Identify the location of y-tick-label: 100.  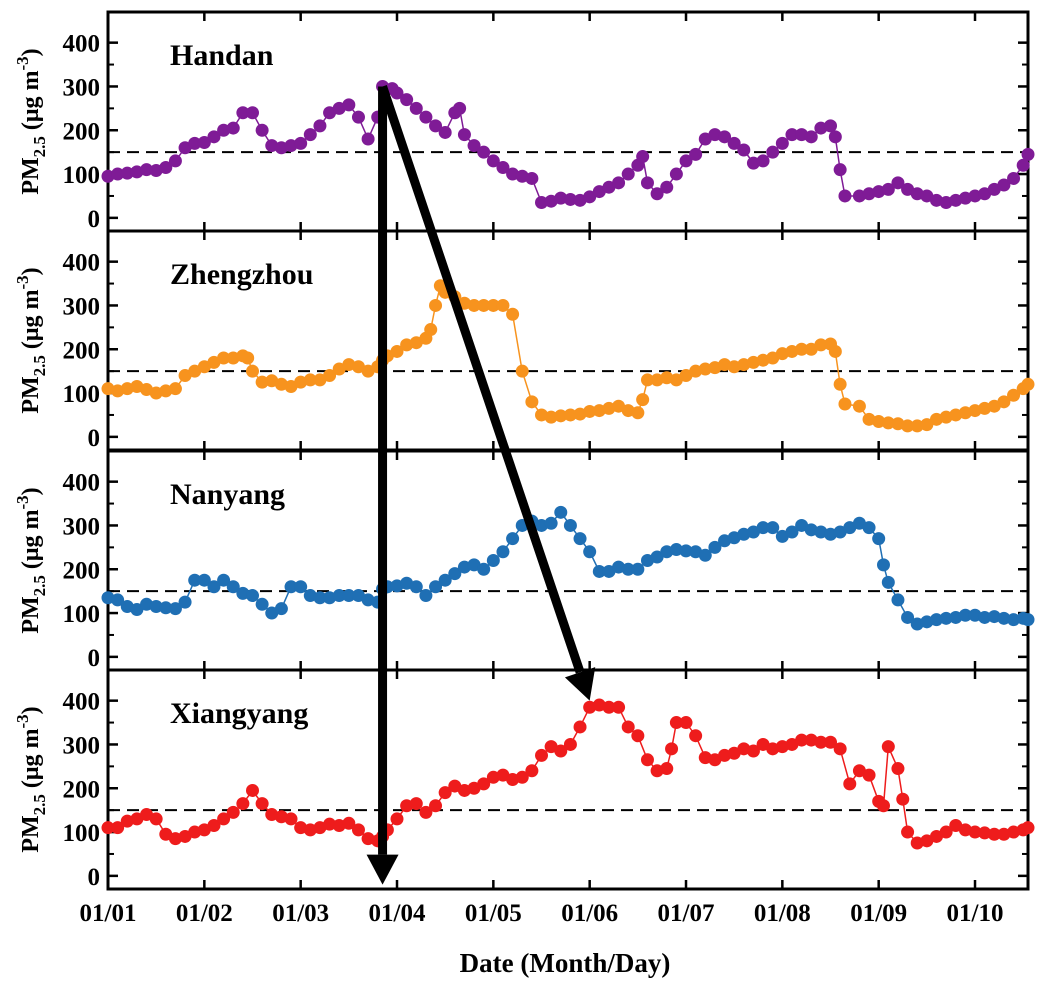
(82, 833).